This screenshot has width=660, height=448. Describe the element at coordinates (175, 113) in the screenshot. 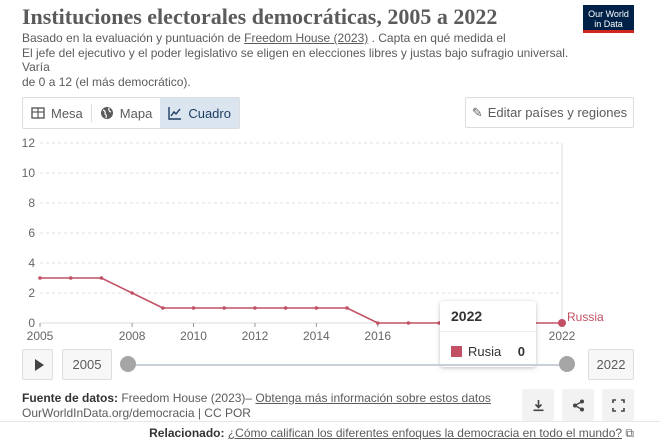

I see `line-chart-icon` at that location.